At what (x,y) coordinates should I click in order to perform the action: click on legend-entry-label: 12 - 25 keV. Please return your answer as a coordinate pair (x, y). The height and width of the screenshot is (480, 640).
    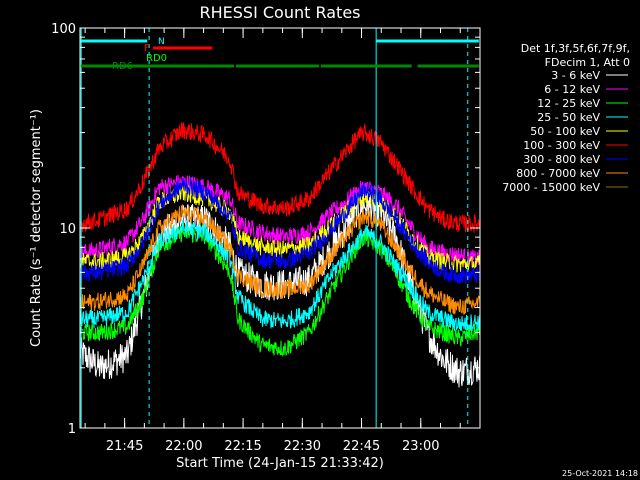
    Looking at the image, I should click on (568, 103).